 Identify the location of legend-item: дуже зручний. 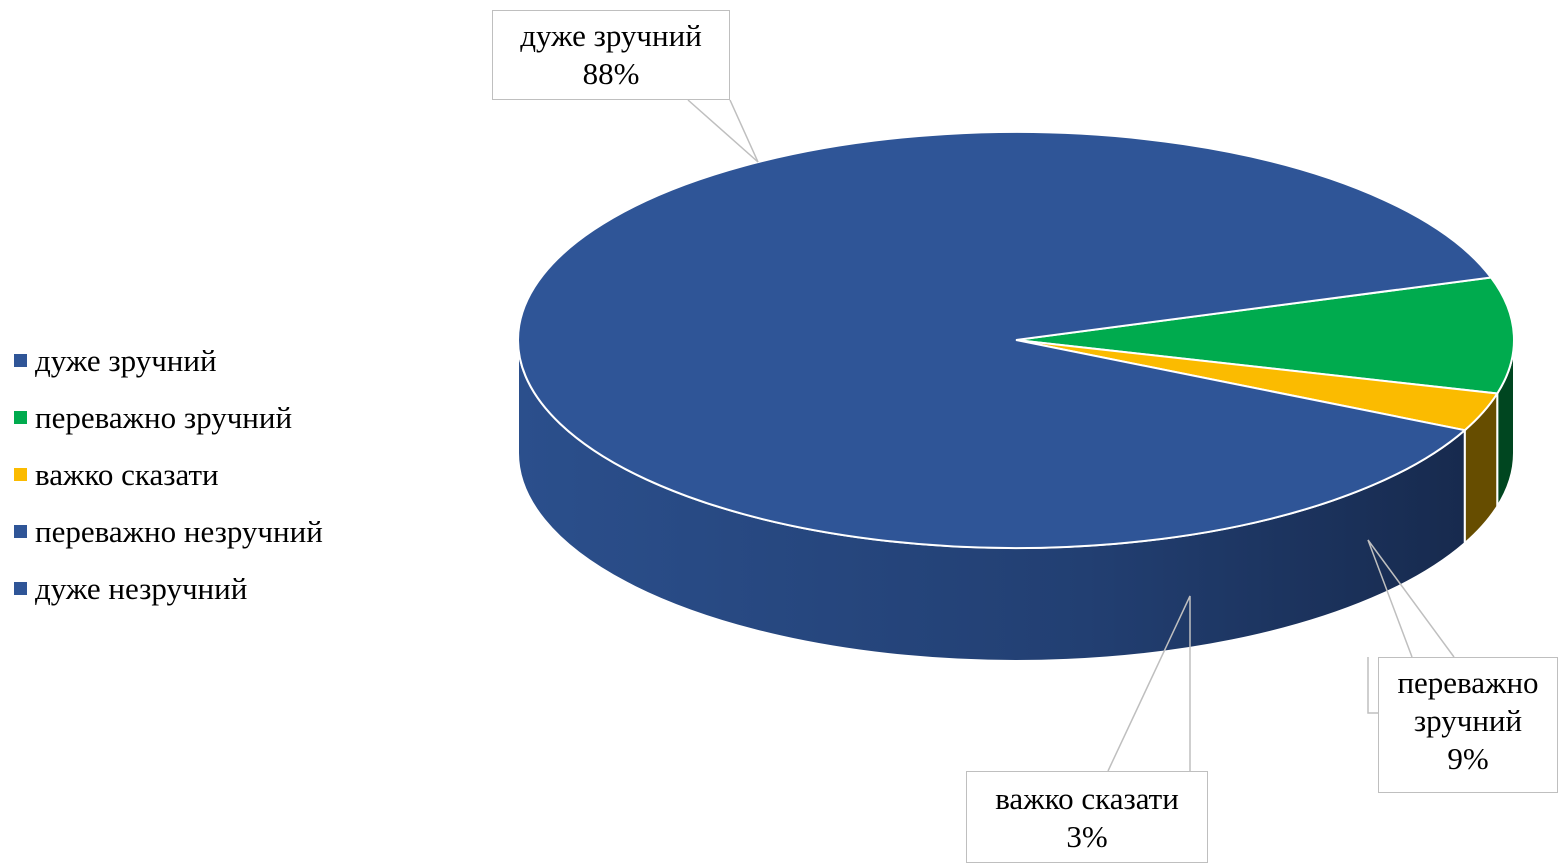
(168, 360).